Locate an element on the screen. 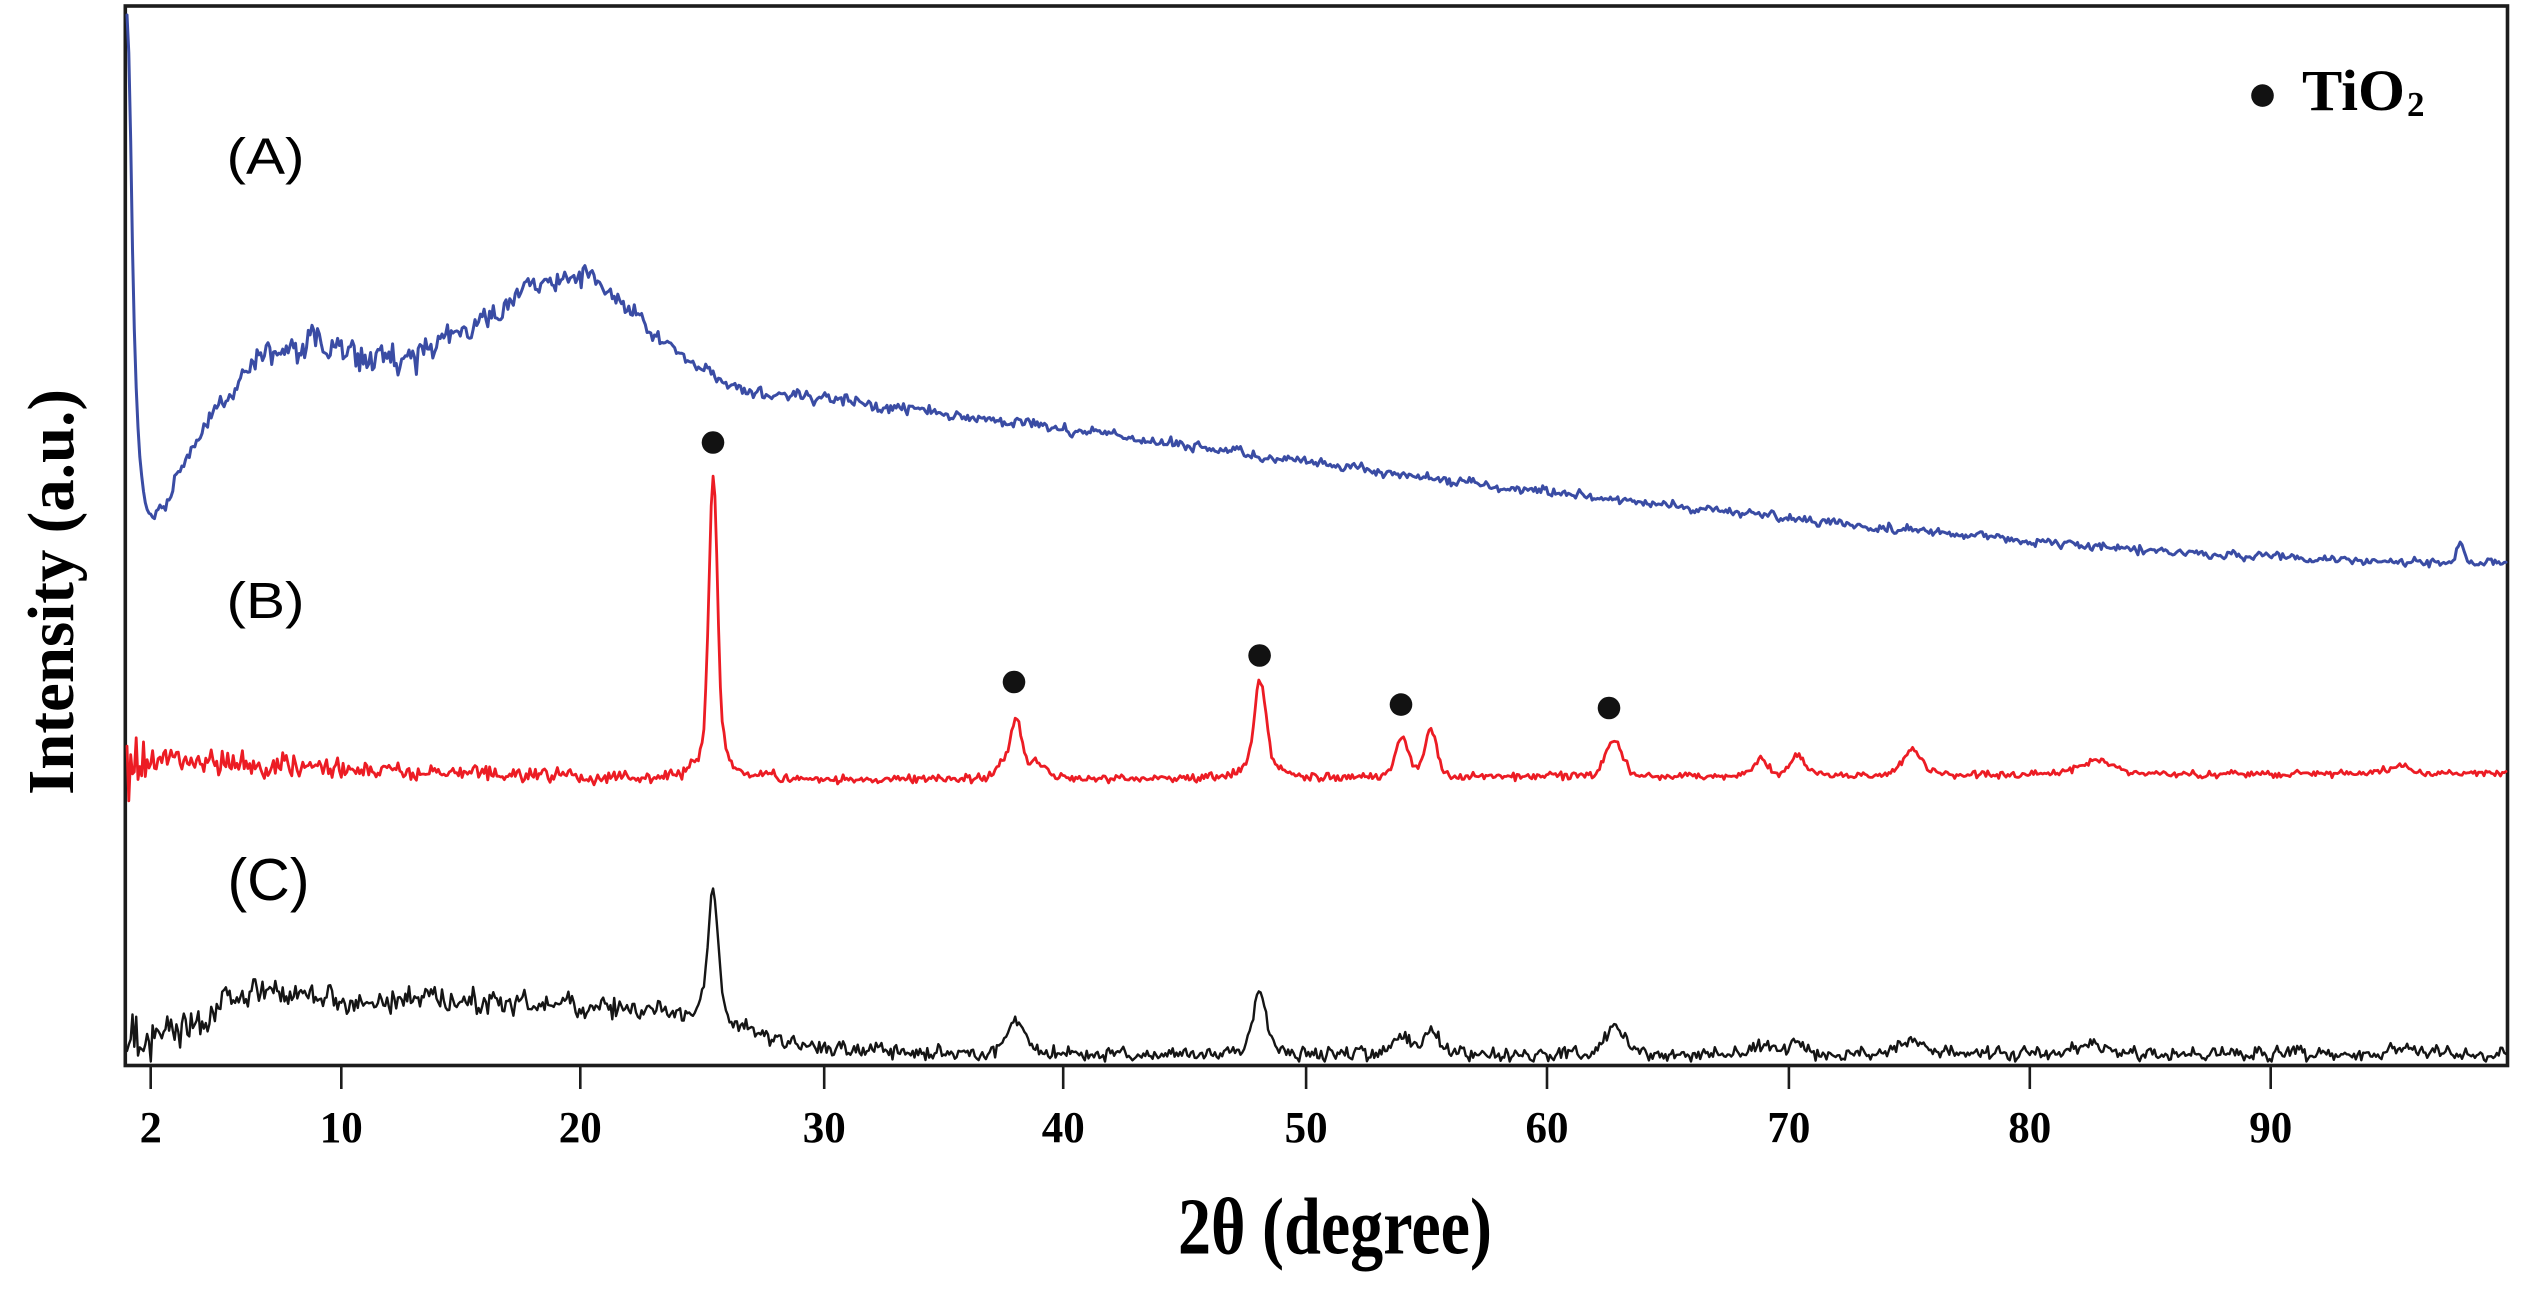  svg-text: (A) is located at coordinates (266, 156).